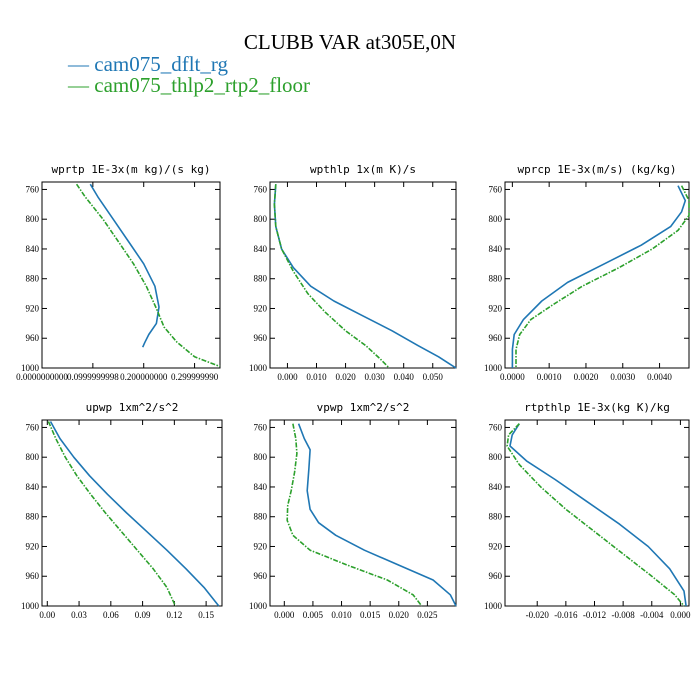 The width and height of the screenshot is (700, 700). Describe the element at coordinates (313, 615) in the screenshot. I see `x-tick-label: 0.005` at that location.